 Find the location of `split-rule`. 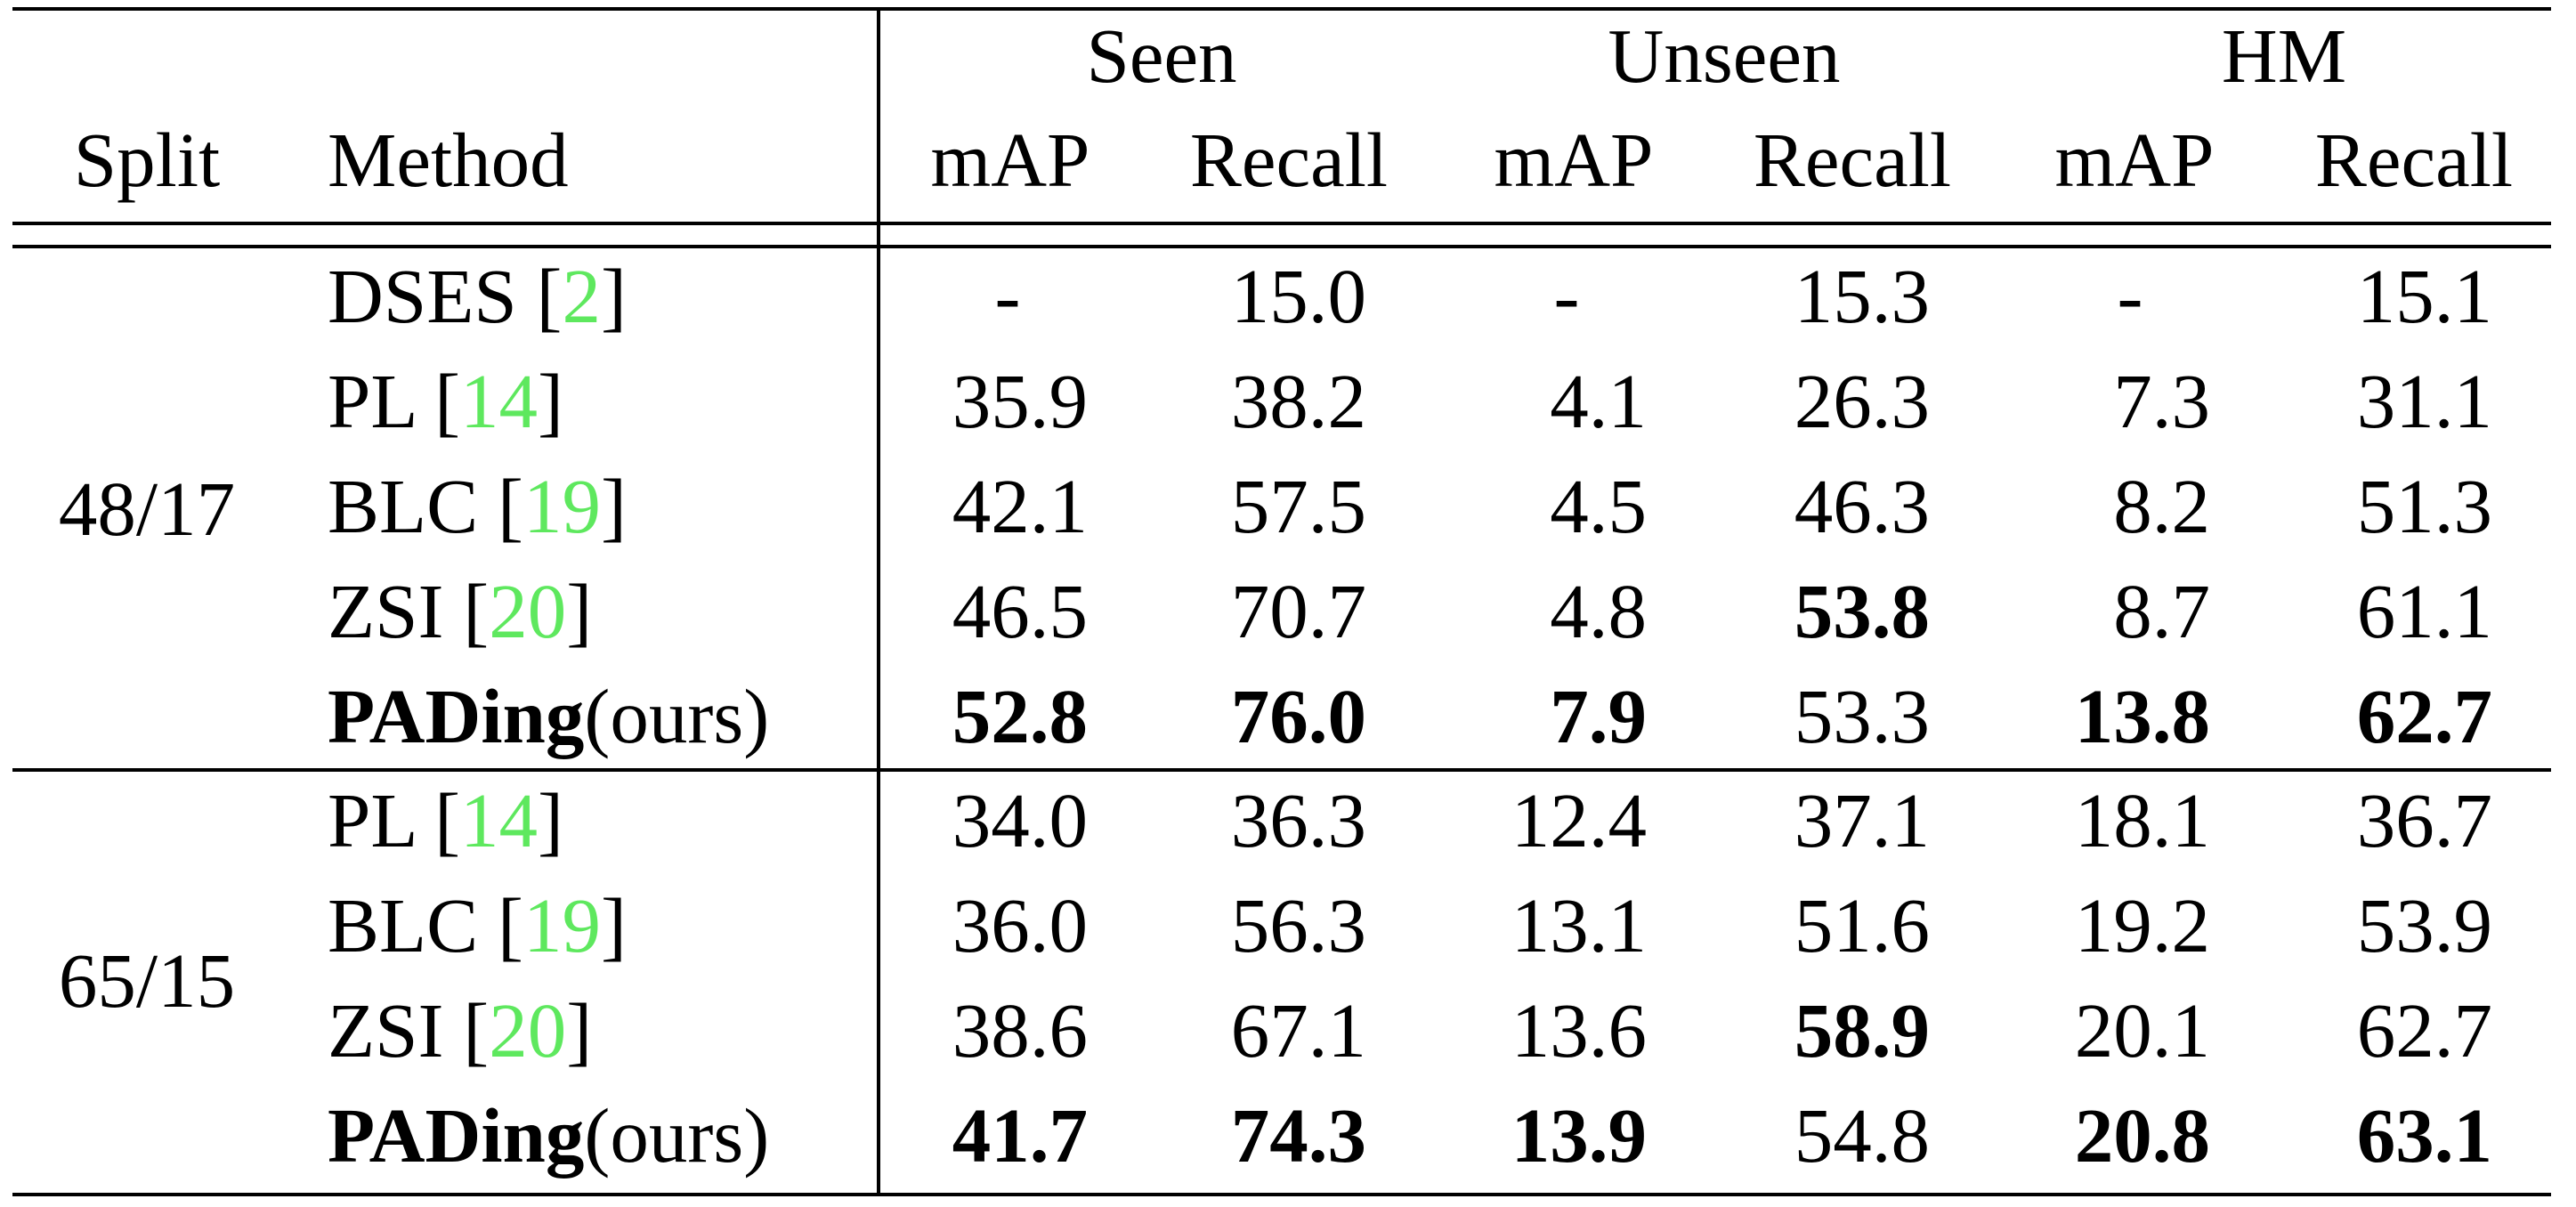

split-rule is located at coordinates (1281, 770).